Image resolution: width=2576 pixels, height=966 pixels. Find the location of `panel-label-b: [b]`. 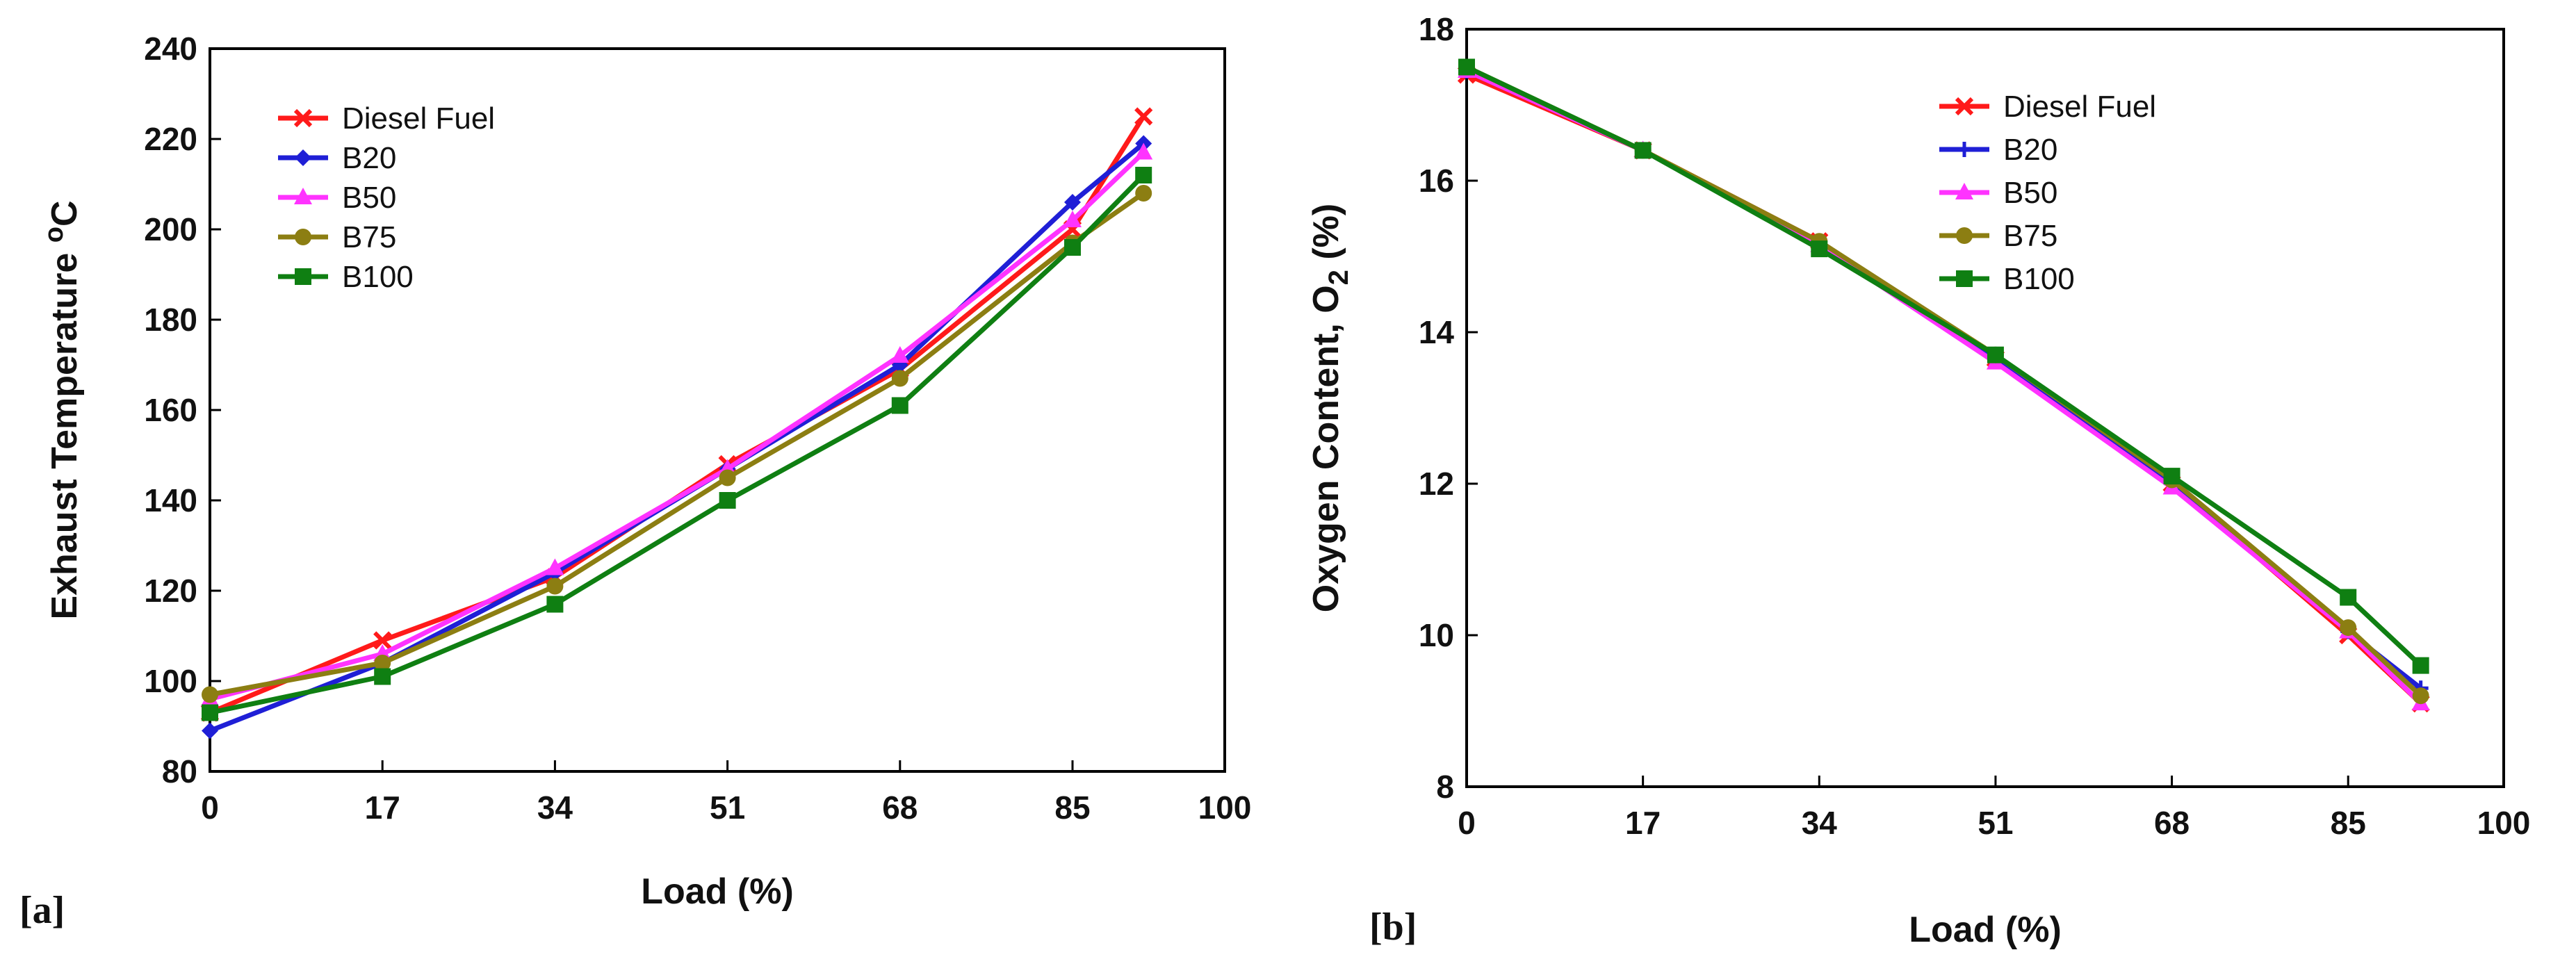

panel-label-b: [b] is located at coordinates (1393, 927).